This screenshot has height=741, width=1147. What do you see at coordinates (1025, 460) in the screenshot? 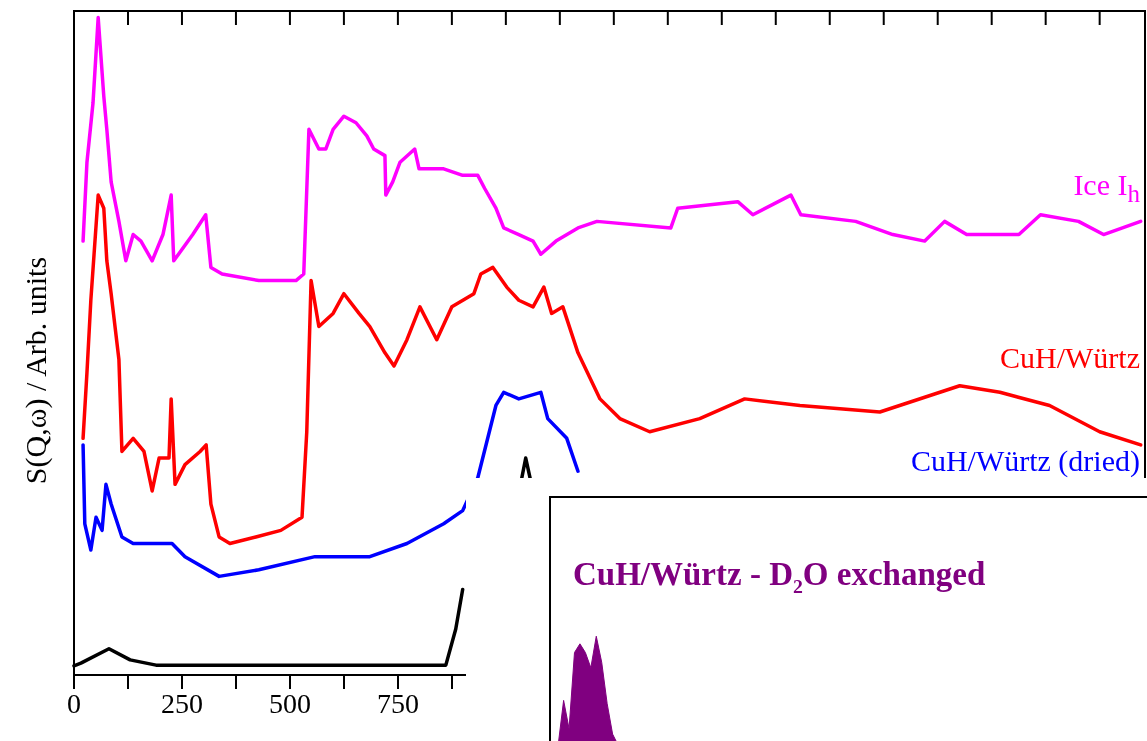
I see `text: CuH/Würtz (dried)` at bounding box center [1025, 460].